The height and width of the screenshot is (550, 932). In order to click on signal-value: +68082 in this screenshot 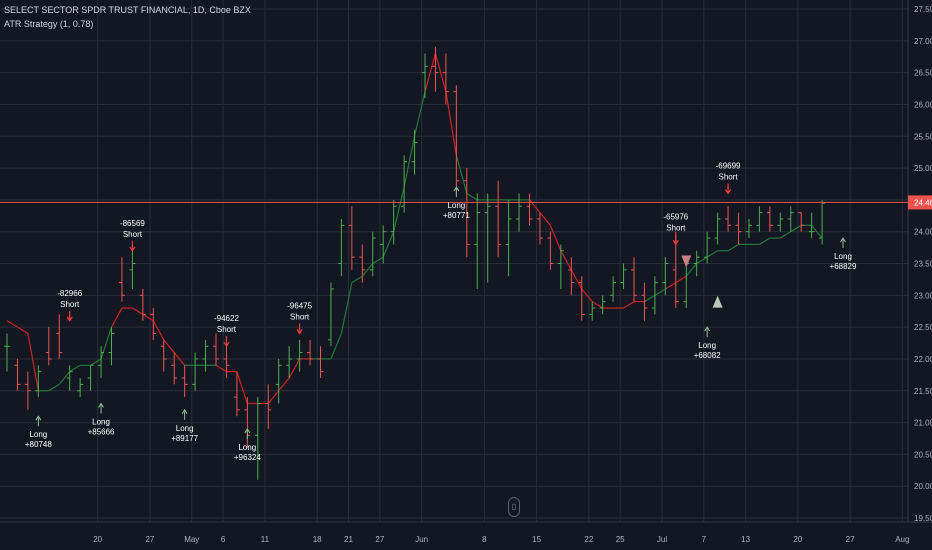, I will do `click(707, 355)`.